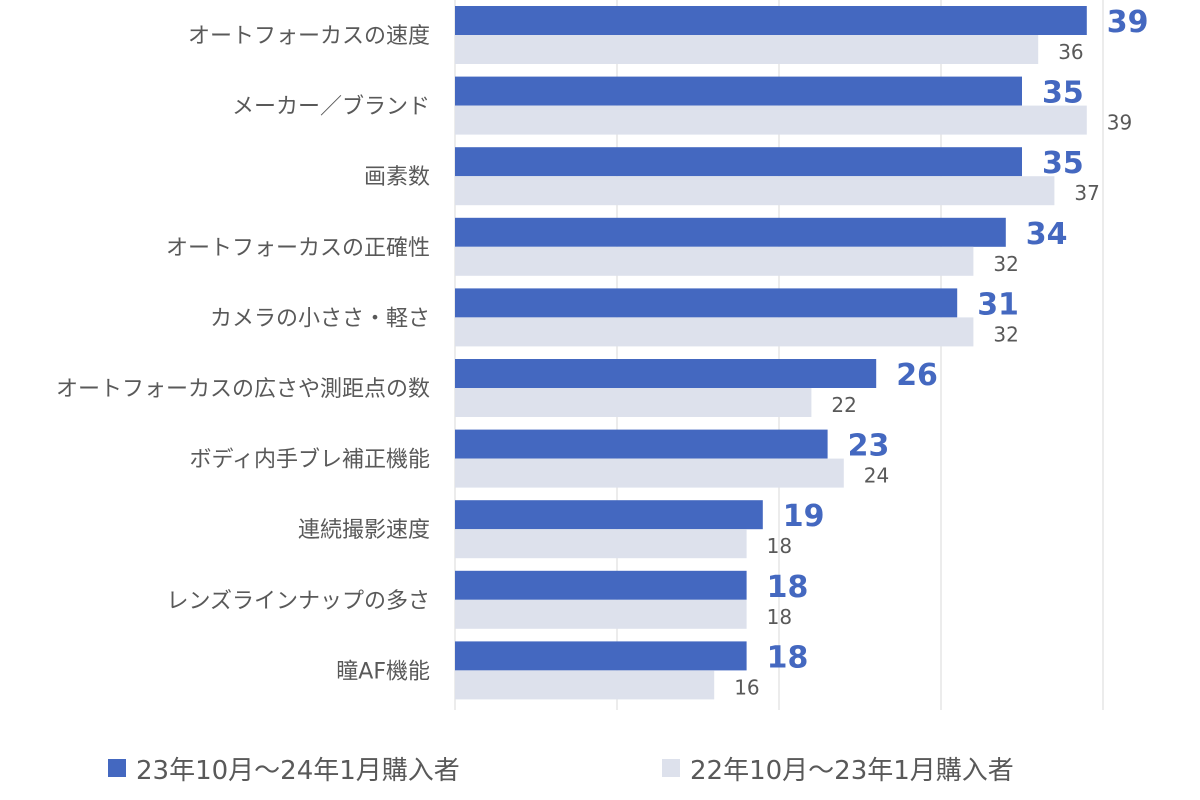 The image size is (1200, 800). I want to click on legend-item-current: 23年10月～24年1月購入者, so click(284, 768).